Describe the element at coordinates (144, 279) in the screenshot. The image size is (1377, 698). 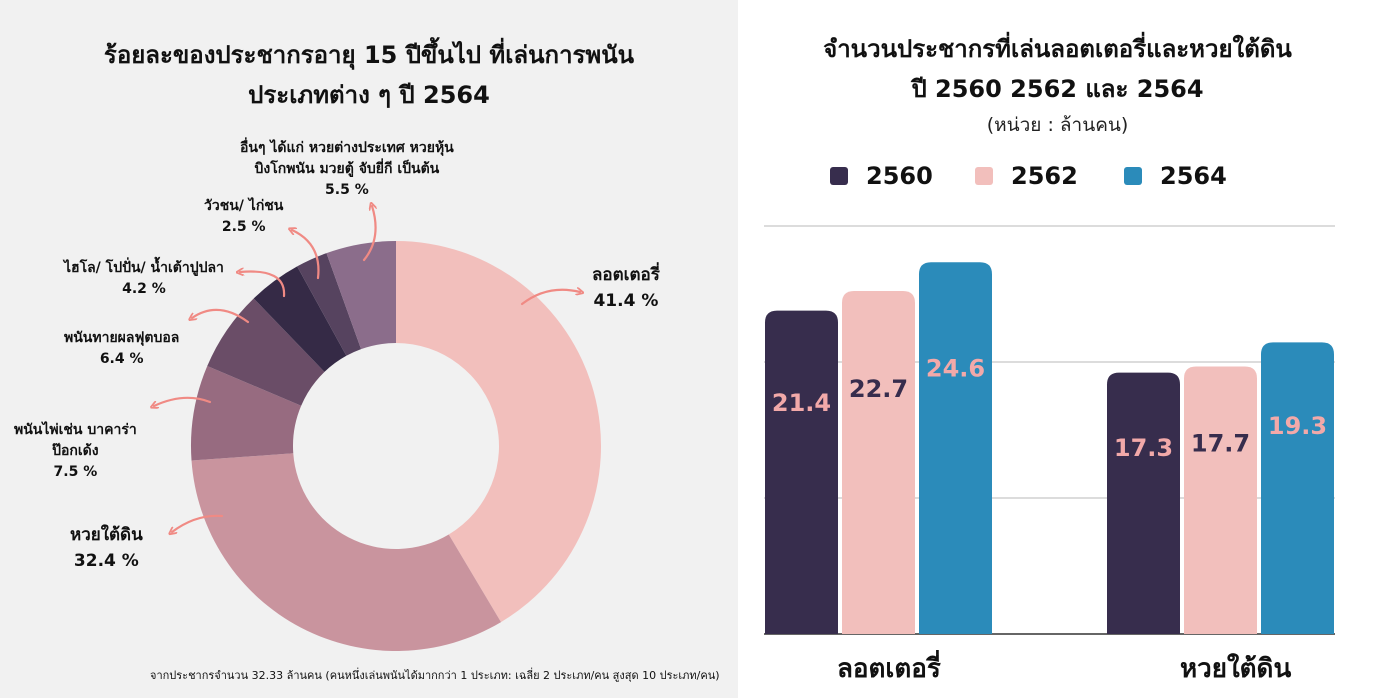
I see `label-hilo: ไฮโล/ โปปั่น/ น้ำเต้าปูปลา 4.2 %` at that location.